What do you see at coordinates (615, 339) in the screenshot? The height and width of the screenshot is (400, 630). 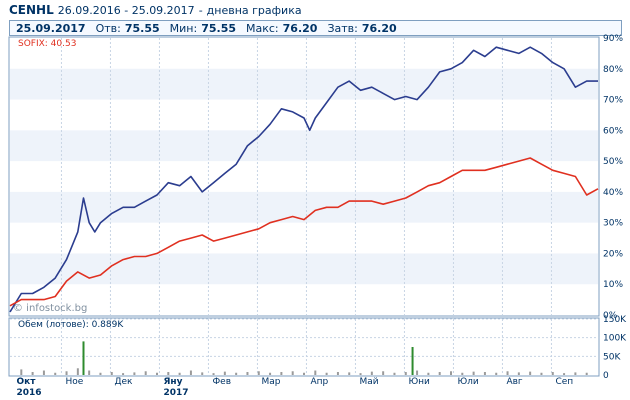 I see `volume-tick-label: 100K` at bounding box center [615, 339].